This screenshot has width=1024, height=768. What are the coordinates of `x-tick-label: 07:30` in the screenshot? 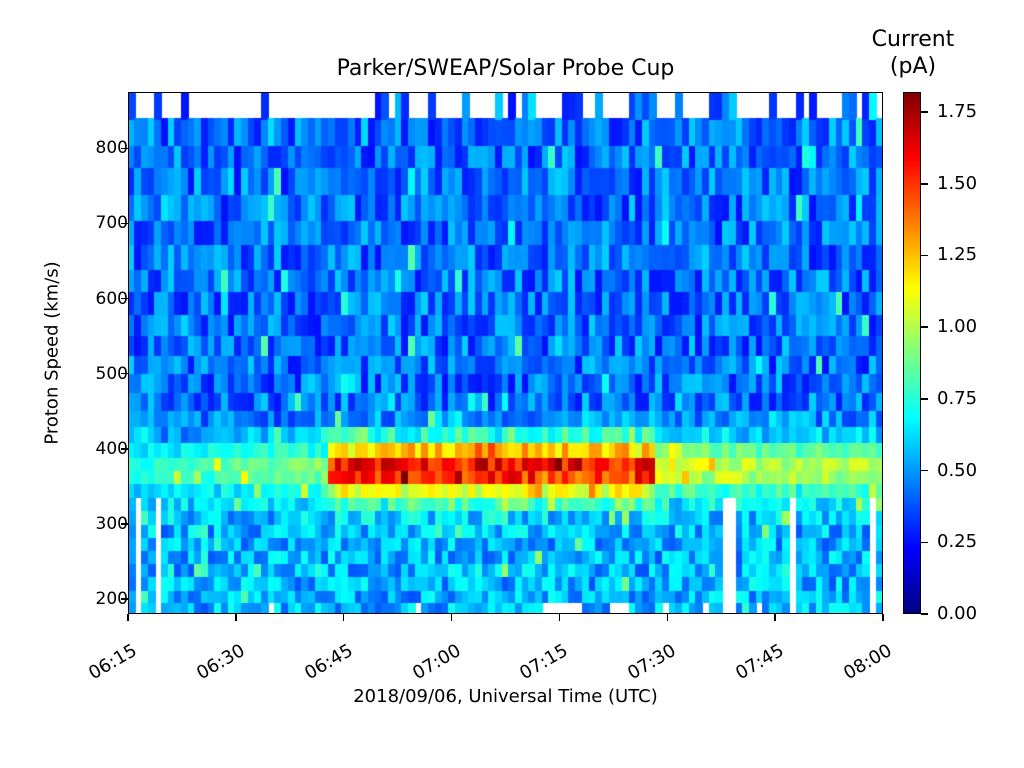 It's located at (652, 662).